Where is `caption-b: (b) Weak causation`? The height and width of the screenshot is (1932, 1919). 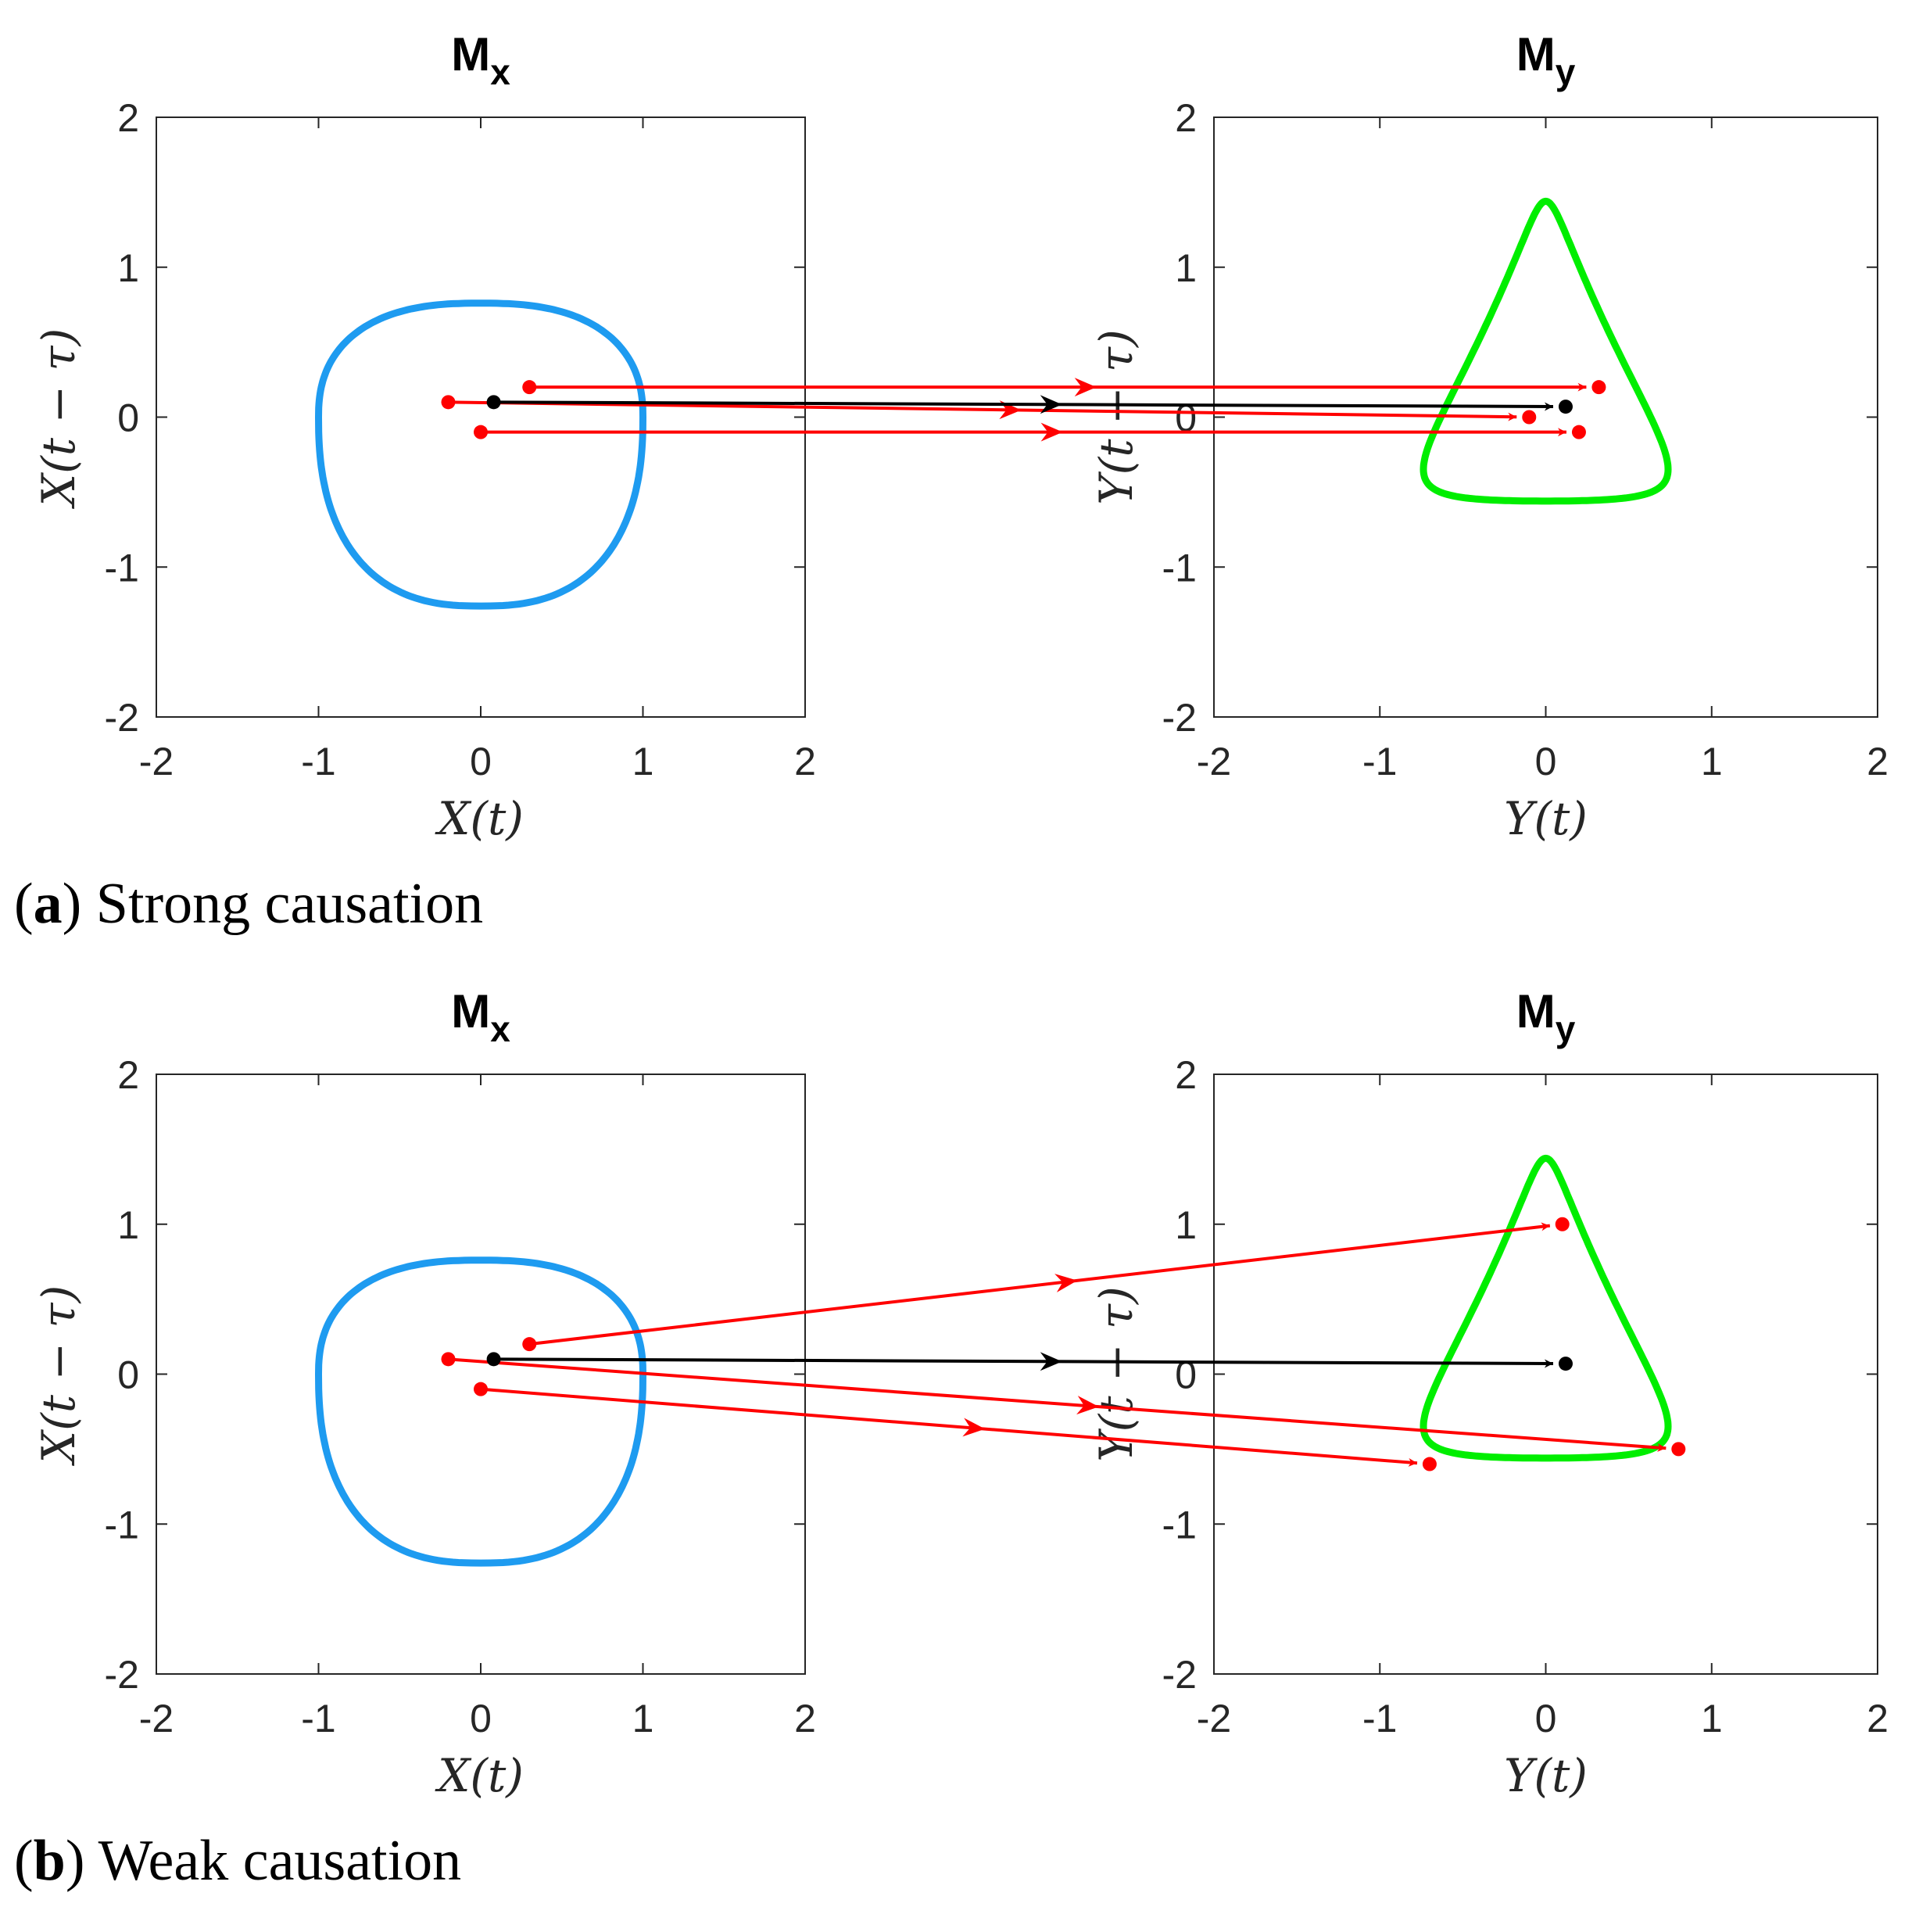
caption-b: (b) Weak causation is located at coordinates (237, 1861).